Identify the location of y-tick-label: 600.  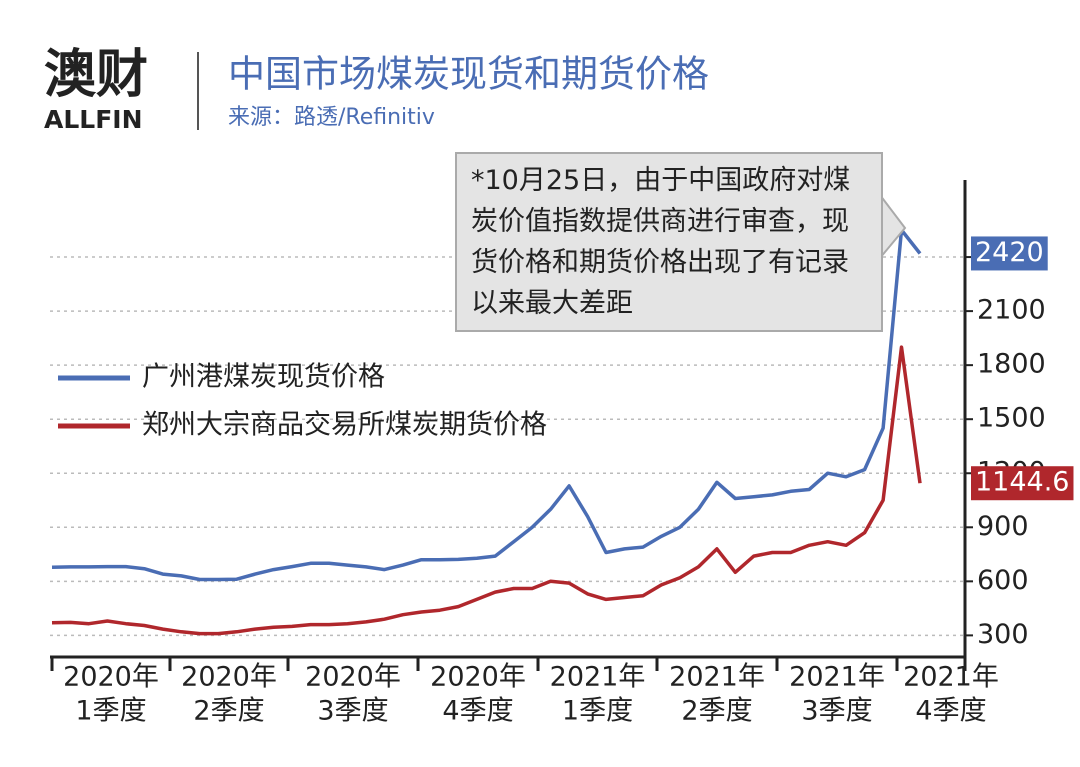
(1003, 580).